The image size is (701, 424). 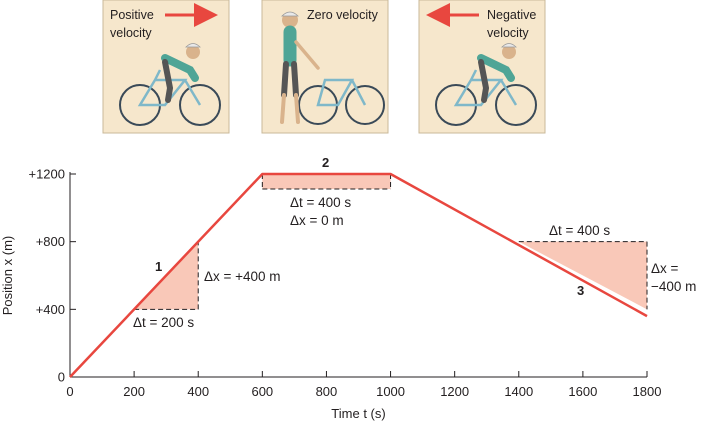 What do you see at coordinates (579, 230) in the screenshot?
I see `segment-3-dt: Δt = 400 s` at bounding box center [579, 230].